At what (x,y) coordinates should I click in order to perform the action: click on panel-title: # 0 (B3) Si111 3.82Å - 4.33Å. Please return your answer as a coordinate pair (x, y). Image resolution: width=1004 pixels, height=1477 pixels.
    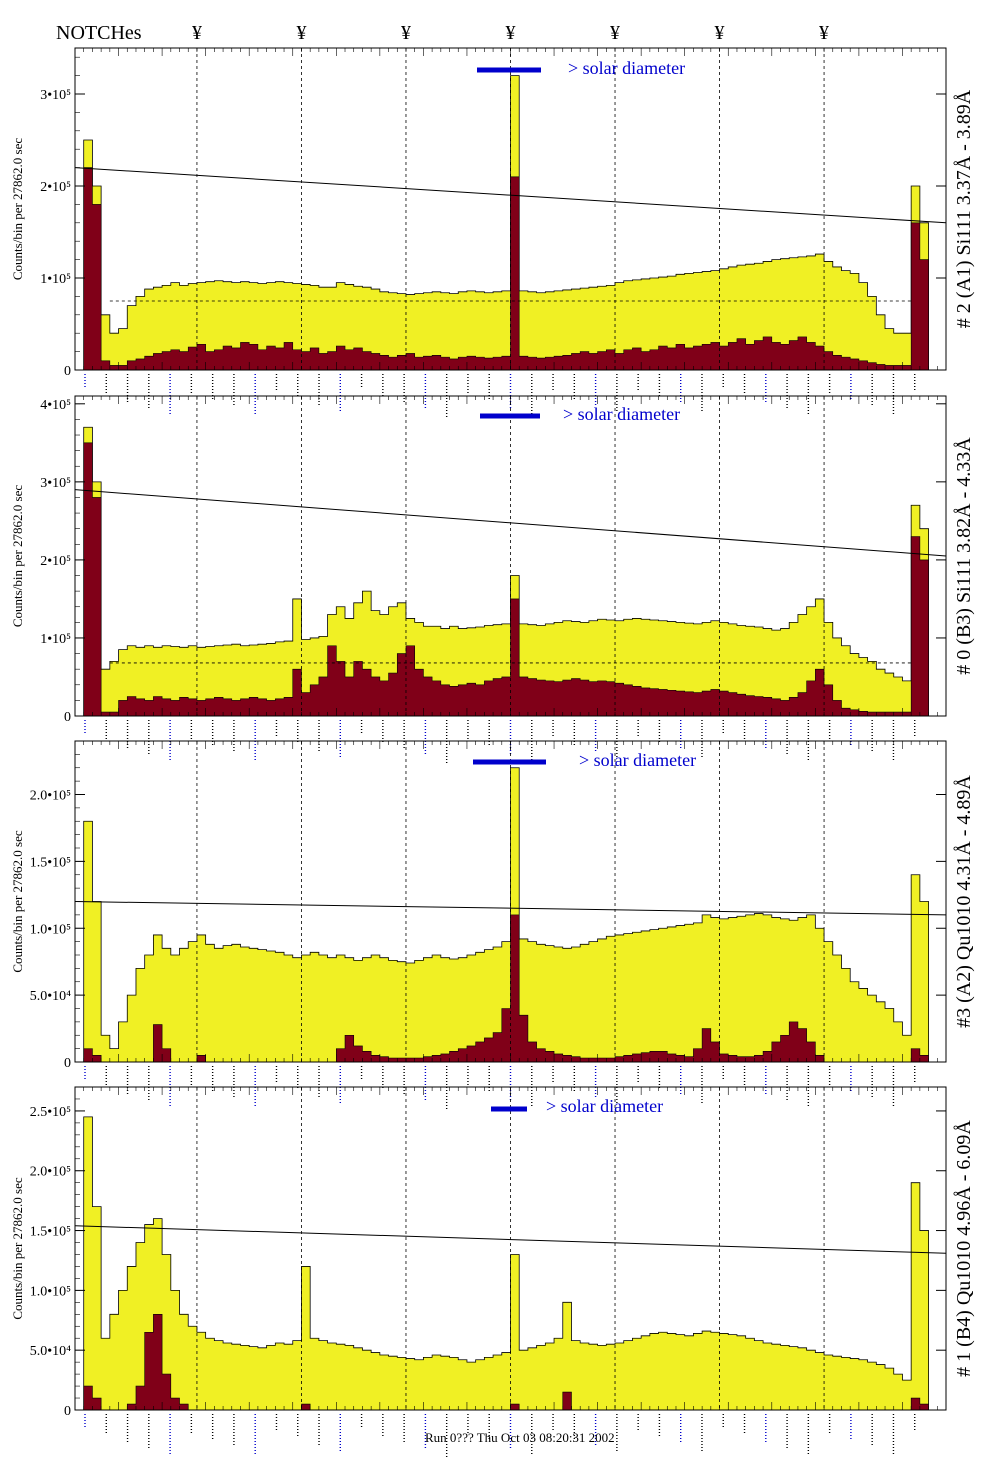
    Looking at the image, I should click on (964, 556).